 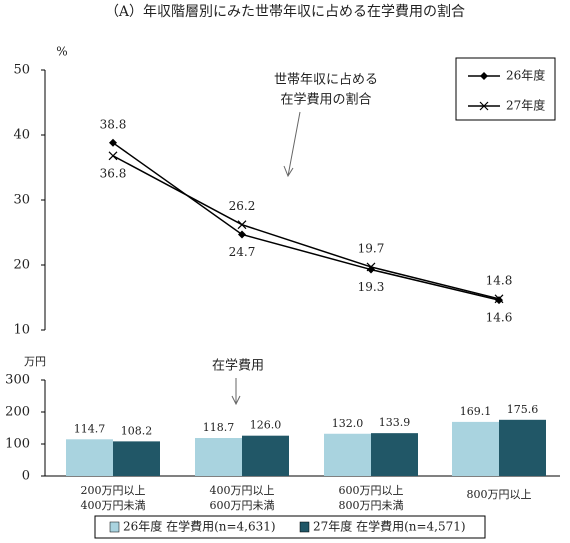 What do you see at coordinates (389, 526) in the screenshot?
I see `legend-label: 27年度 在学費用(n=4,571)` at bounding box center [389, 526].